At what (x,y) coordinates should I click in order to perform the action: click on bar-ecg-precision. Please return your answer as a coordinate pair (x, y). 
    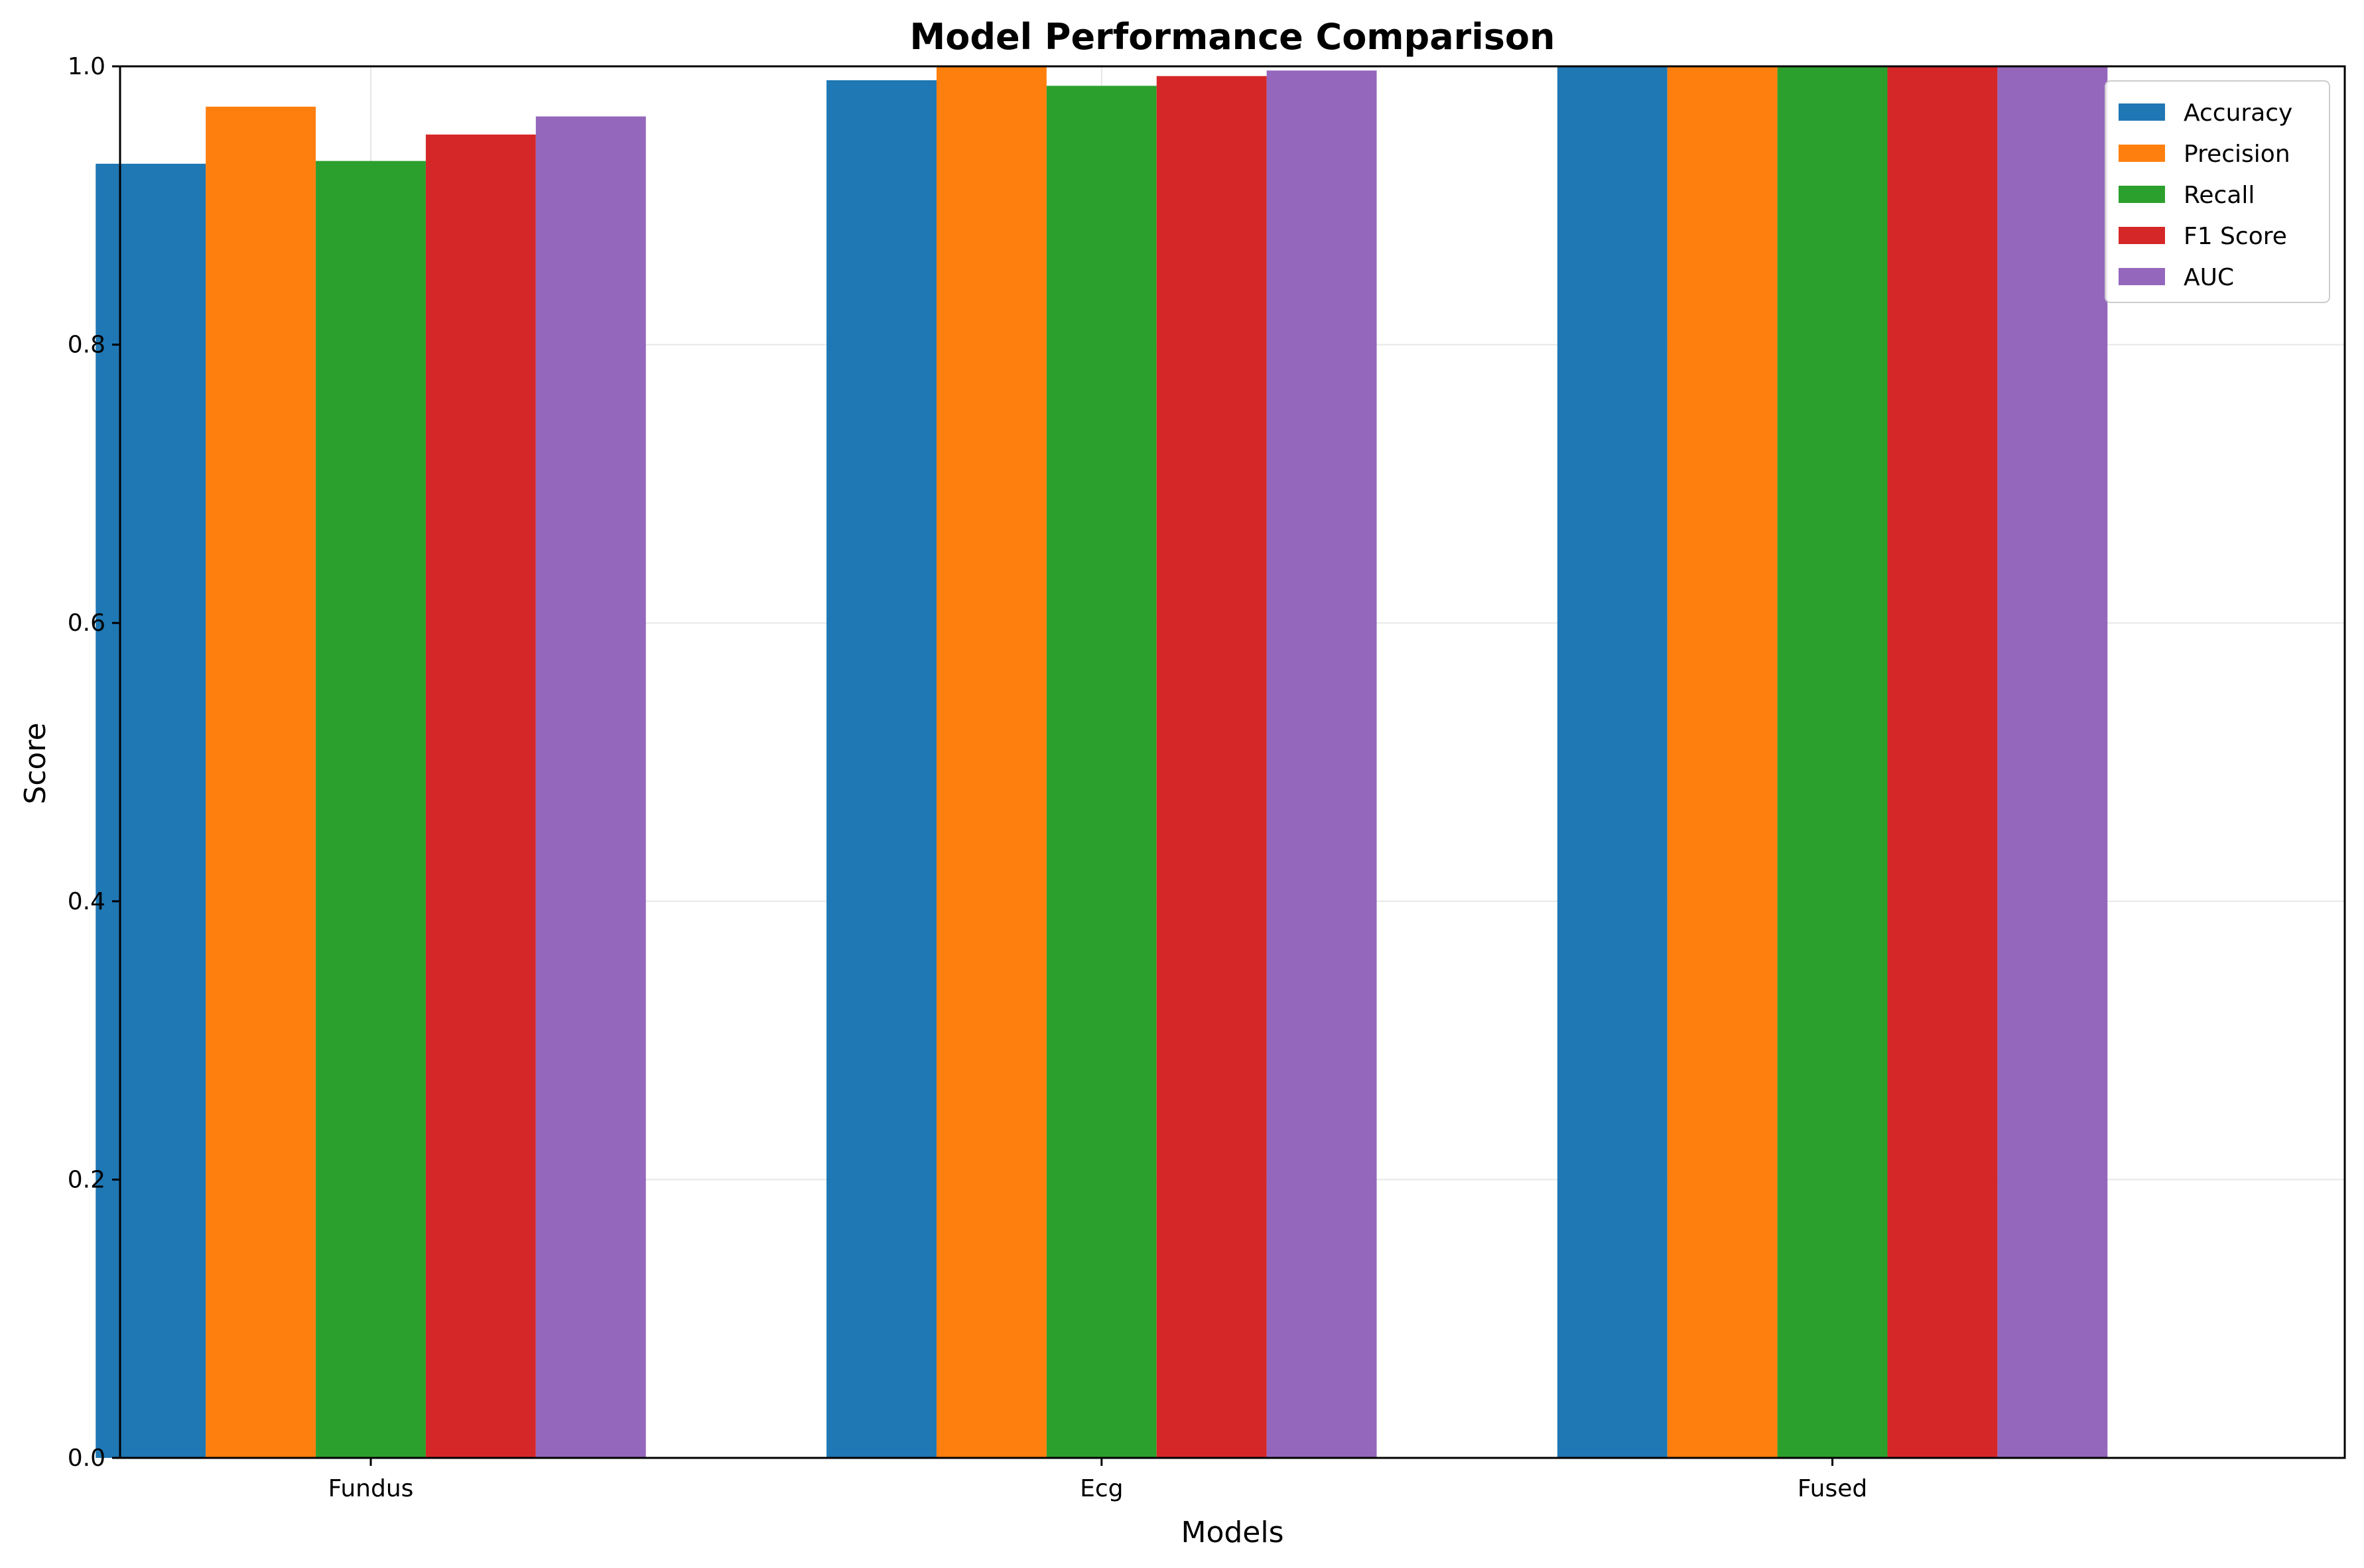
    Looking at the image, I should click on (991, 762).